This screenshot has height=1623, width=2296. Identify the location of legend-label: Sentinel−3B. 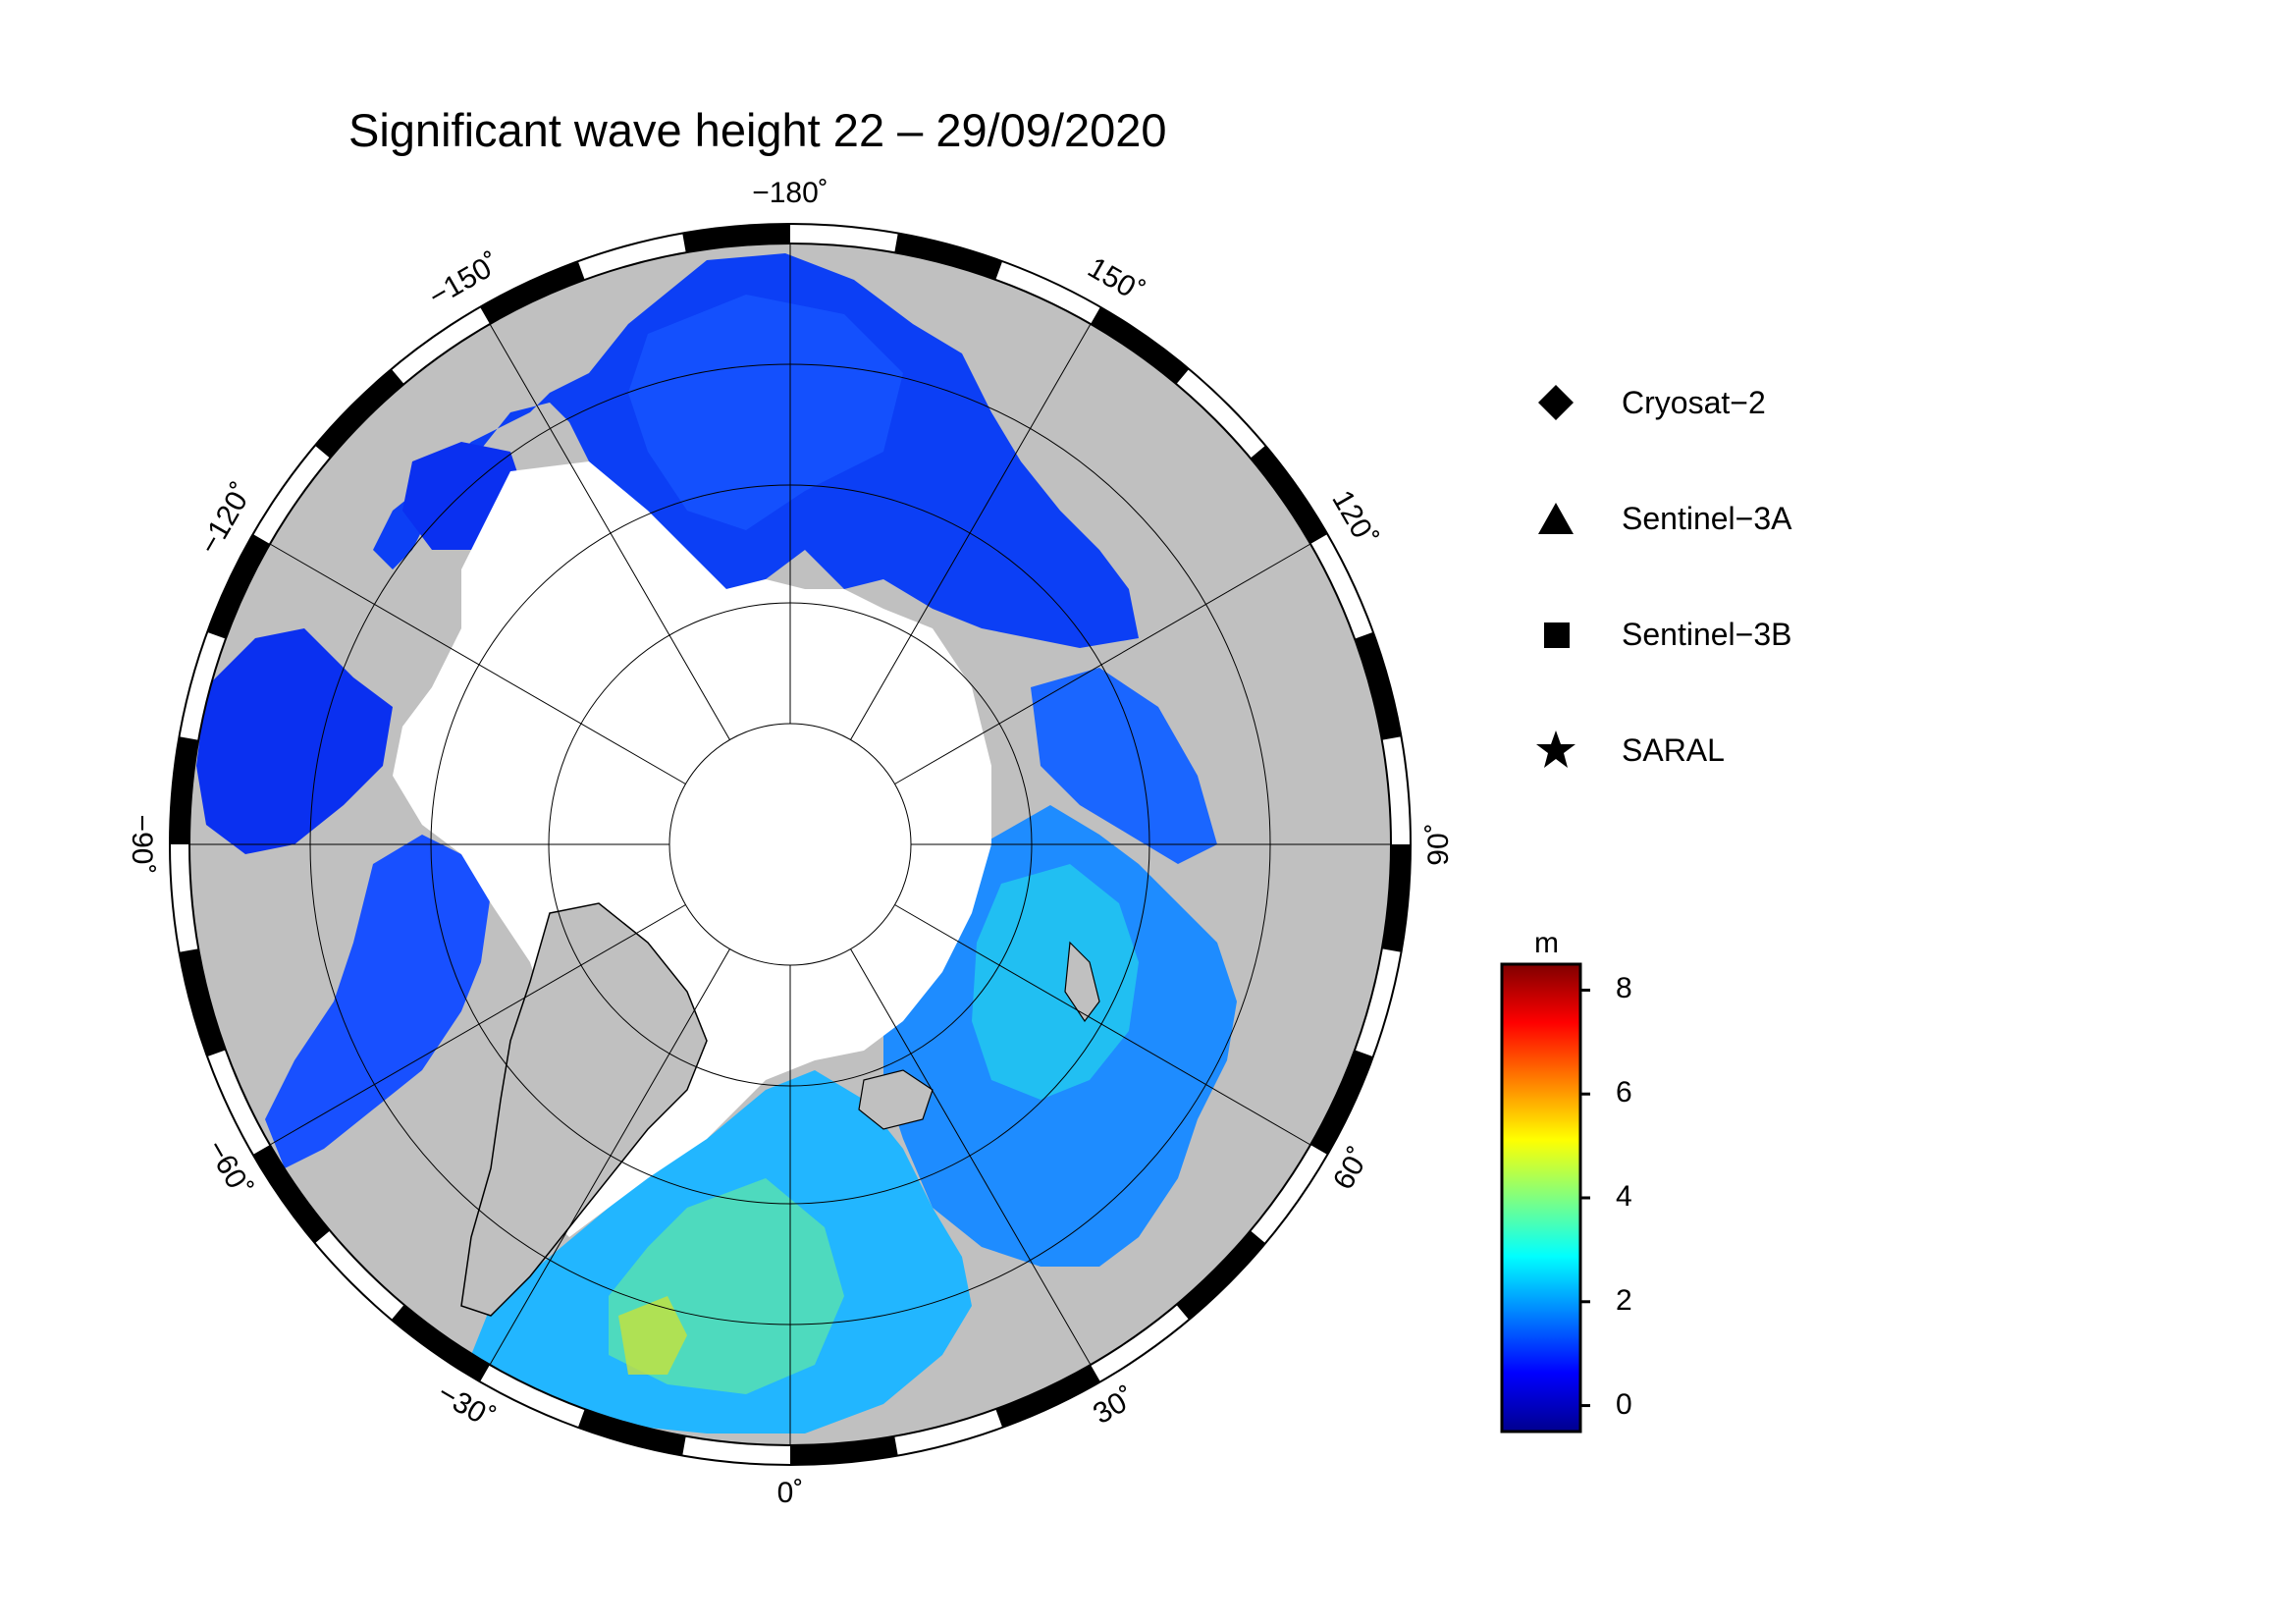
(1707, 634).